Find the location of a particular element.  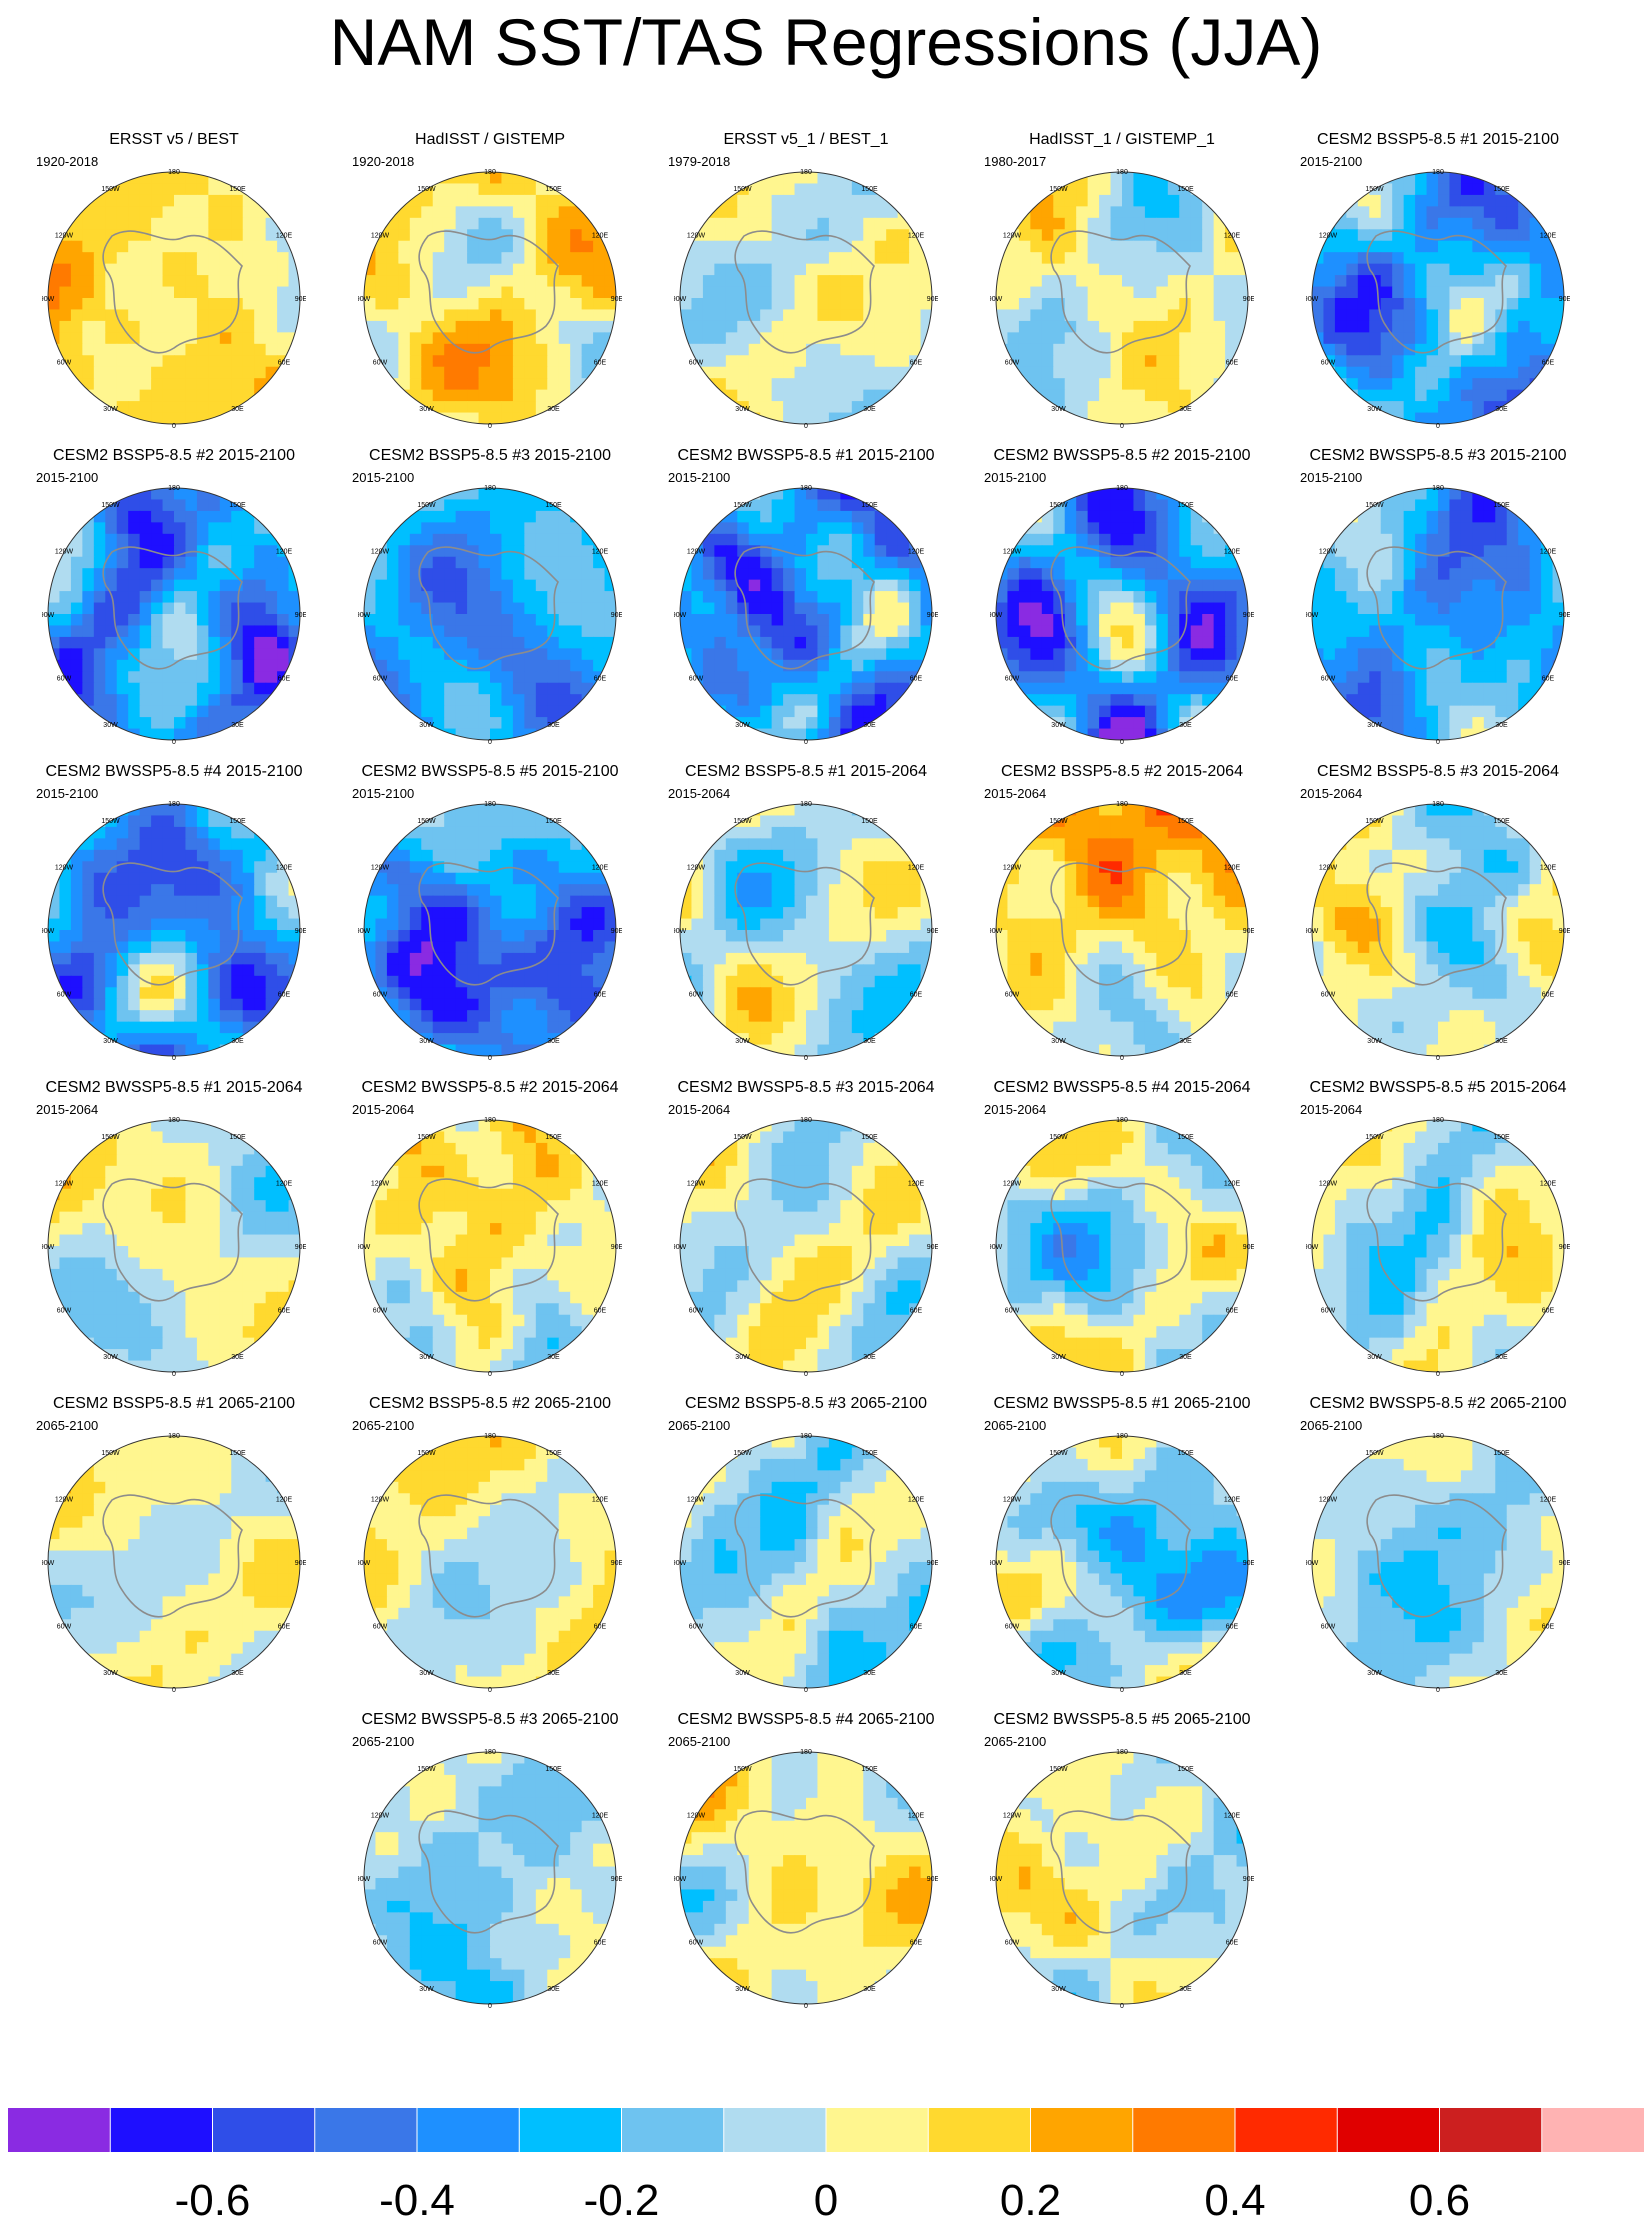

polar-map: 180150E120E90E60E30E030W60W90W120W150W is located at coordinates (490, 615).